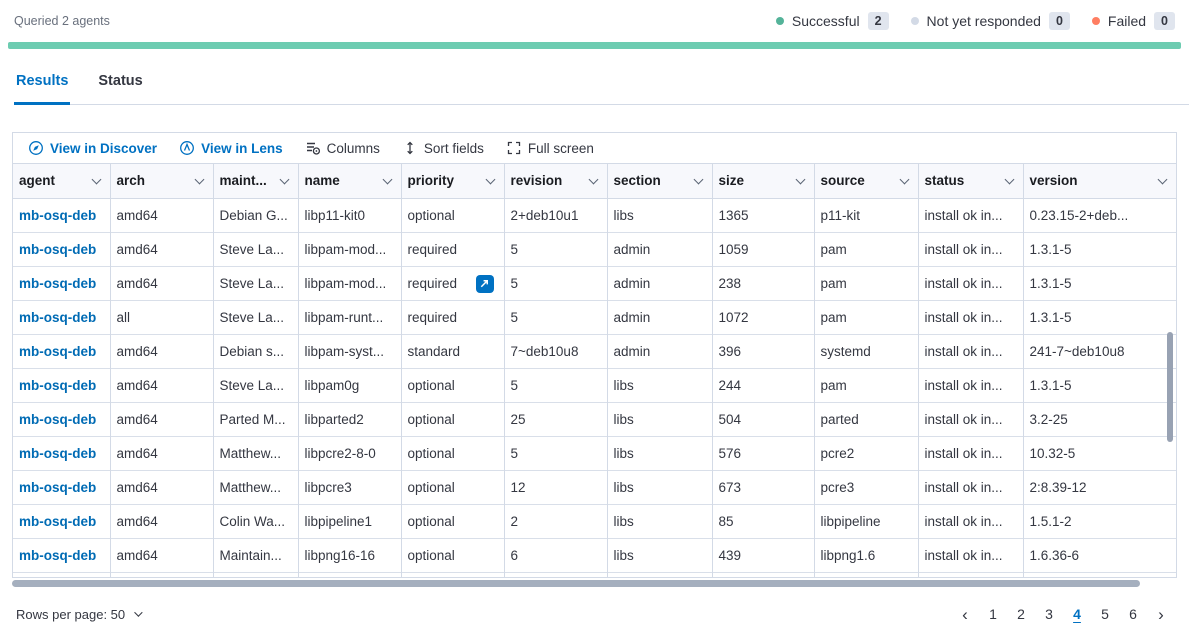 This screenshot has height=625, width=1189. I want to click on sort-icon, so click(410, 148).